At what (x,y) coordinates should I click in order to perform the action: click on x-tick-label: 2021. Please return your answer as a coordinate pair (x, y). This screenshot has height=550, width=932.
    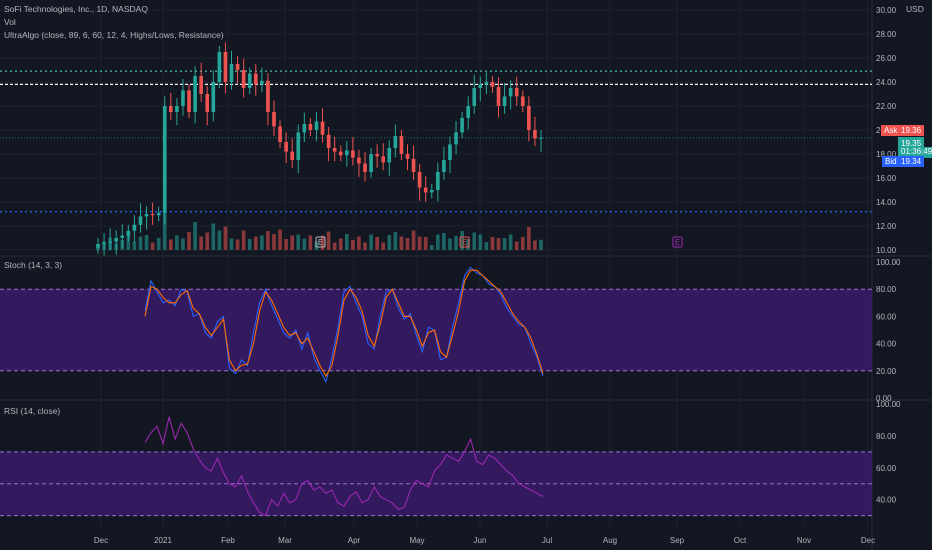
    Looking at the image, I should click on (163, 540).